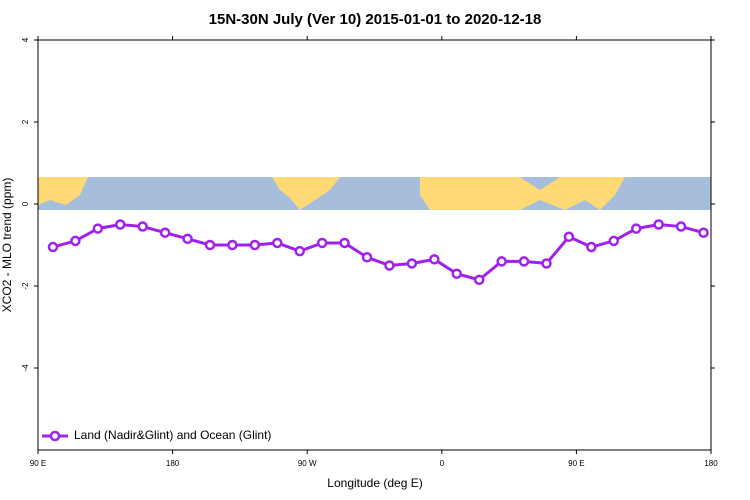 Image resolution: width=750 pixels, height=500 pixels. What do you see at coordinates (7, 245) in the screenshot?
I see `y-axis-label: XCO2 - MLO trend (ppm)` at bounding box center [7, 245].